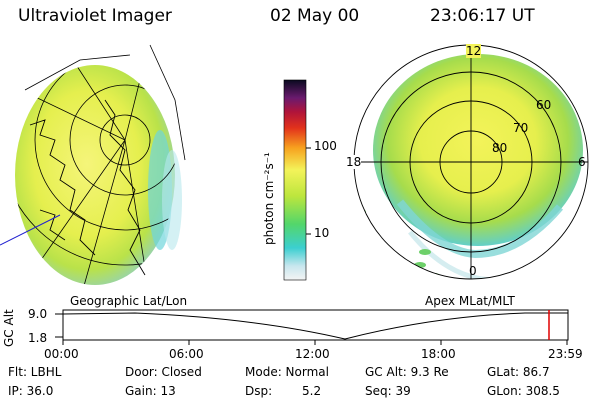  I want to click on time-tick-1800: 18:00, so click(438, 354).